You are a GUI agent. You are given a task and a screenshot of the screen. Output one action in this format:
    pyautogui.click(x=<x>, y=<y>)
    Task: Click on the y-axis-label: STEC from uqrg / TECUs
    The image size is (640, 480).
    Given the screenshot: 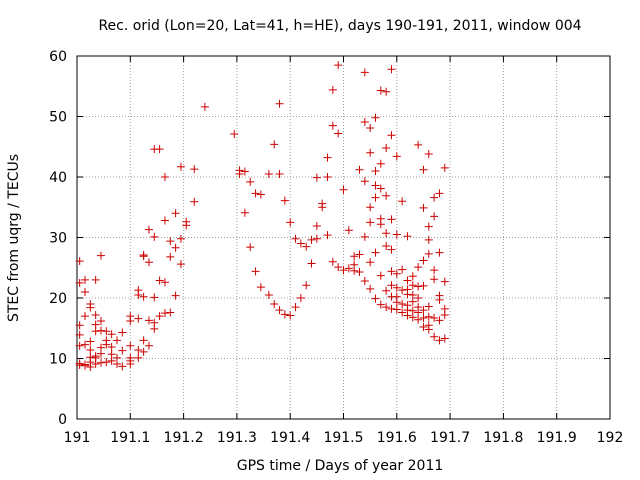 What is the action you would take?
    pyautogui.click(x=14, y=238)
    